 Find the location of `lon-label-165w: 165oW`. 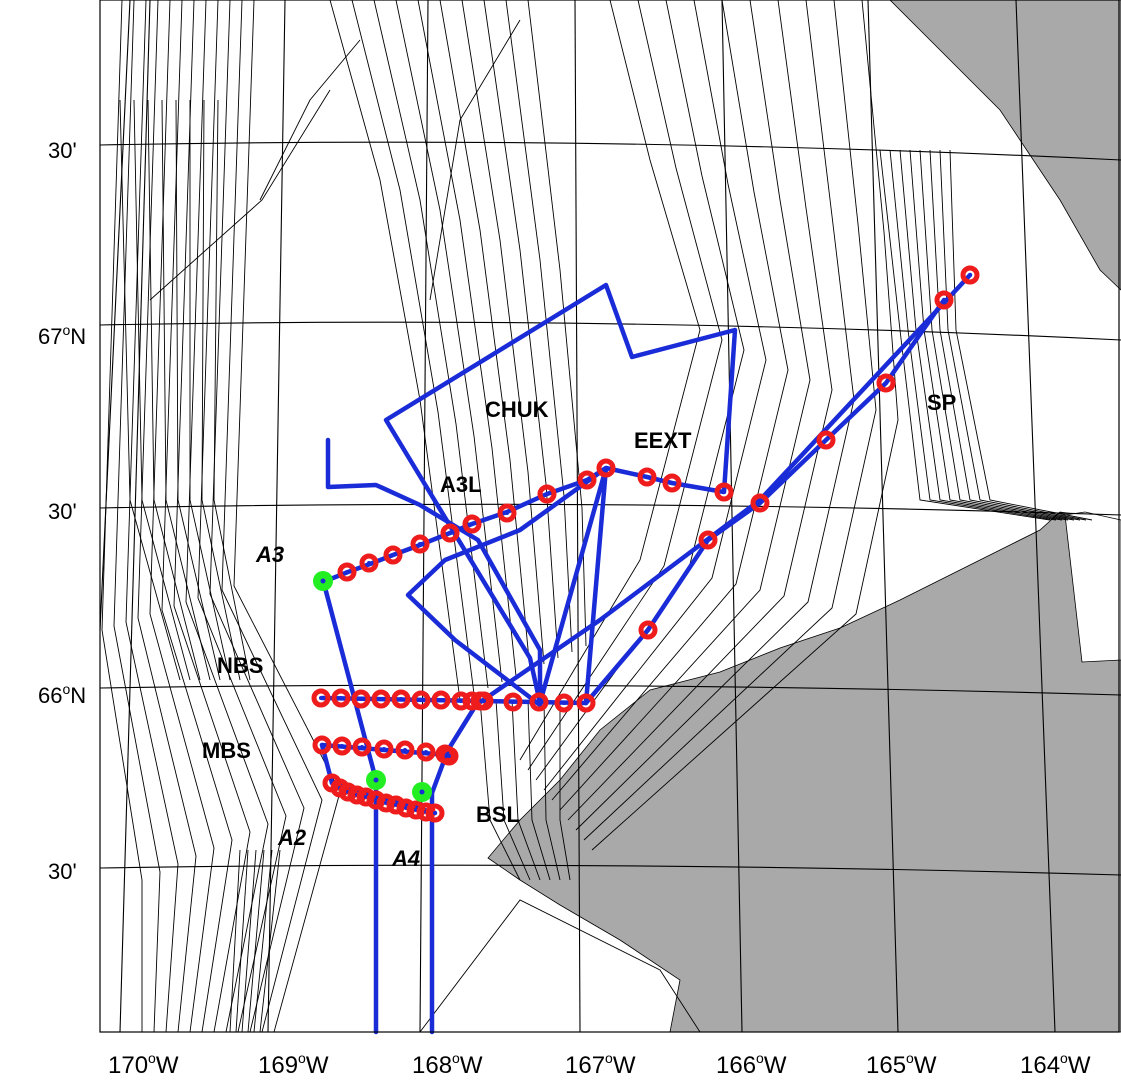

lon-label-165w: 165oW is located at coordinates (901, 1064).